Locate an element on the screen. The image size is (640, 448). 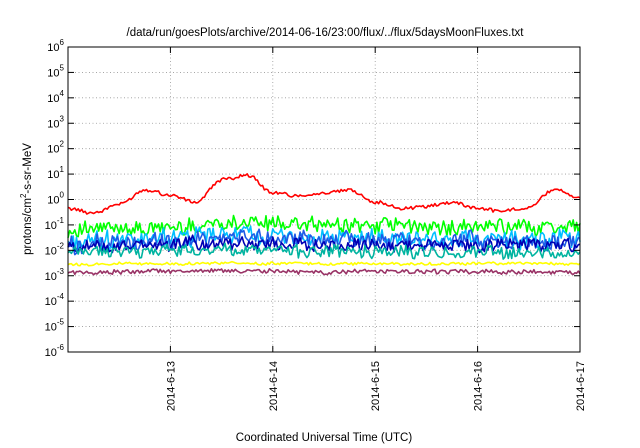
y-tick-label: 10² is located at coordinates (55, 148).